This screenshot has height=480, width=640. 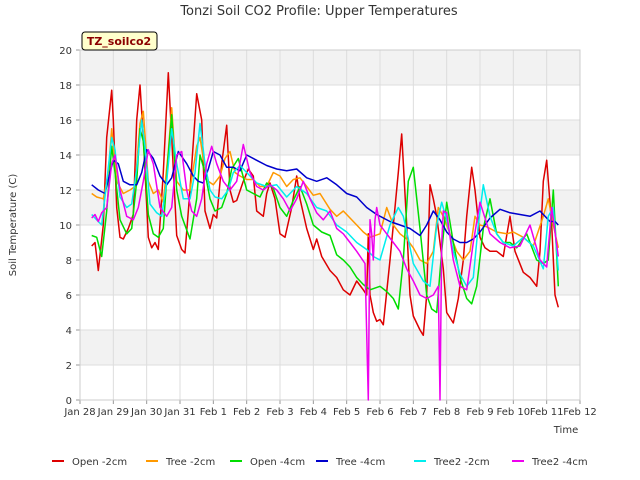 I want to click on site-label-text: TZ_soilco2, so click(x=119, y=41).